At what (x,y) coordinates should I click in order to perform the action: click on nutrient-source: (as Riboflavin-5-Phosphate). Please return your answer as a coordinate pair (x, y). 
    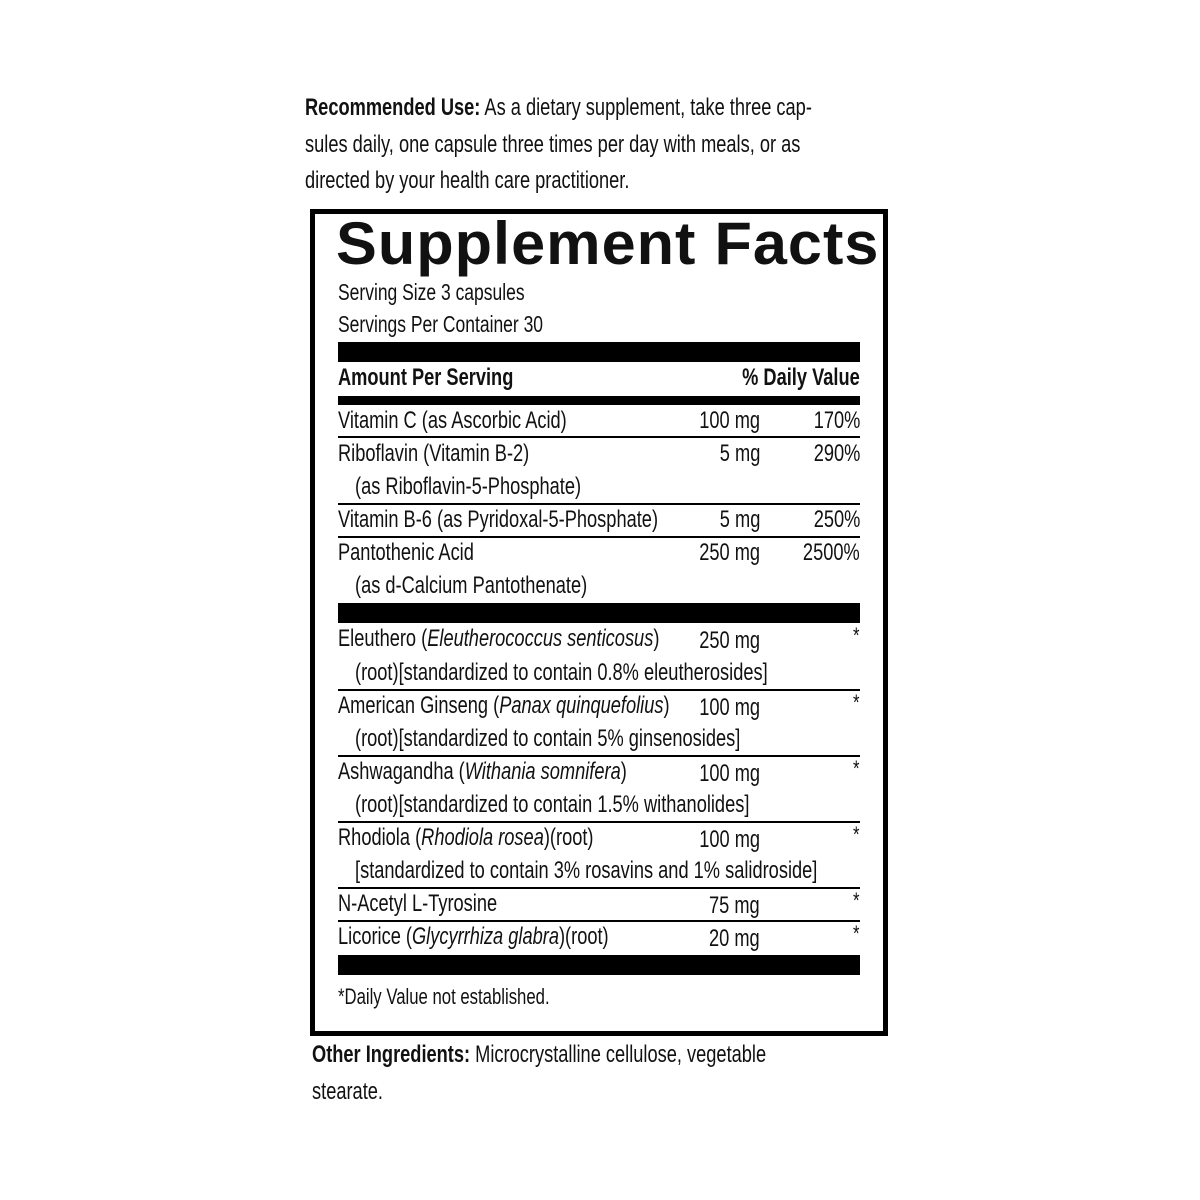
    Looking at the image, I should click on (468, 486).